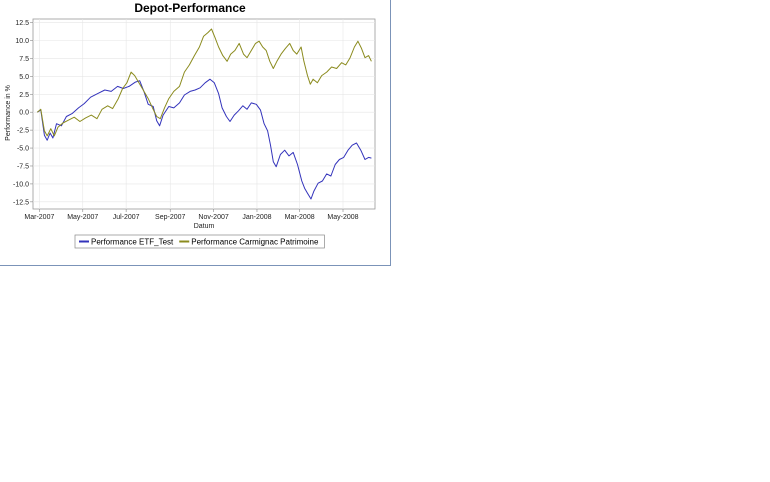 This screenshot has width=770, height=482. I want to click on x-tick-label: Mar-2008, so click(300, 217).